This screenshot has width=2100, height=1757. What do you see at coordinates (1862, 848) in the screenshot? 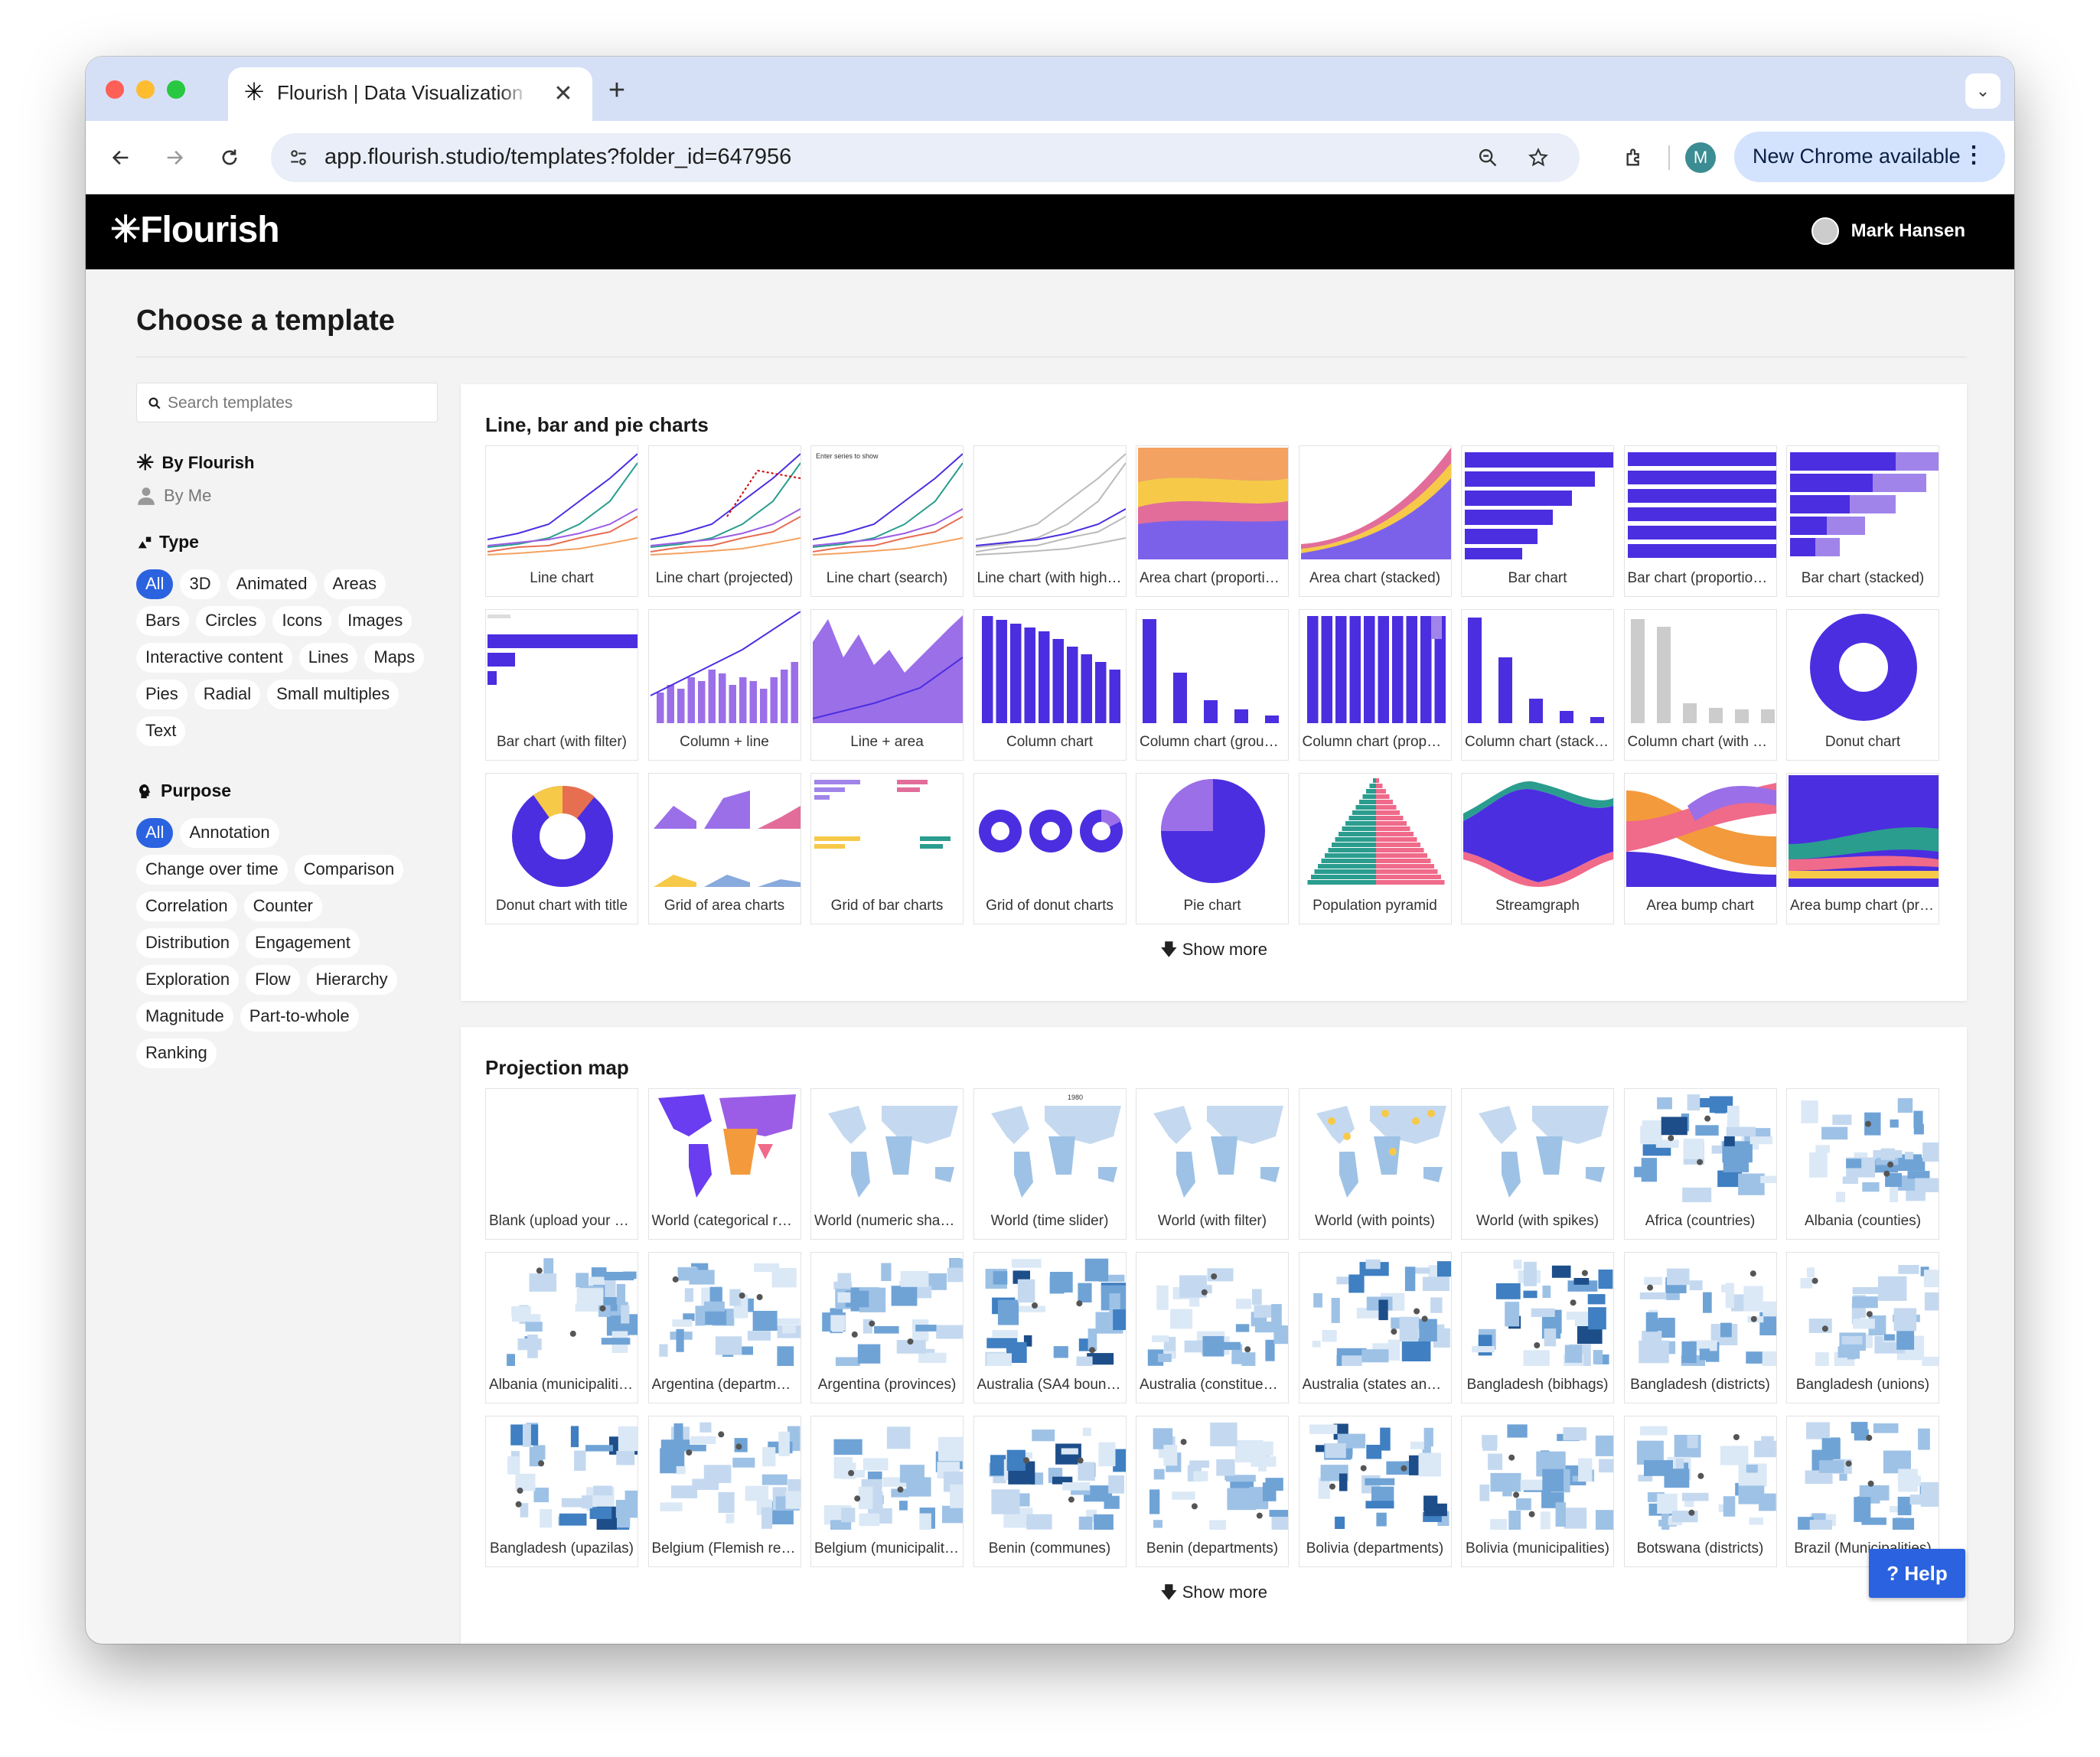
I see `template-card-area-bump-chart-proportional: Area bump chart (proportional)` at bounding box center [1862, 848].